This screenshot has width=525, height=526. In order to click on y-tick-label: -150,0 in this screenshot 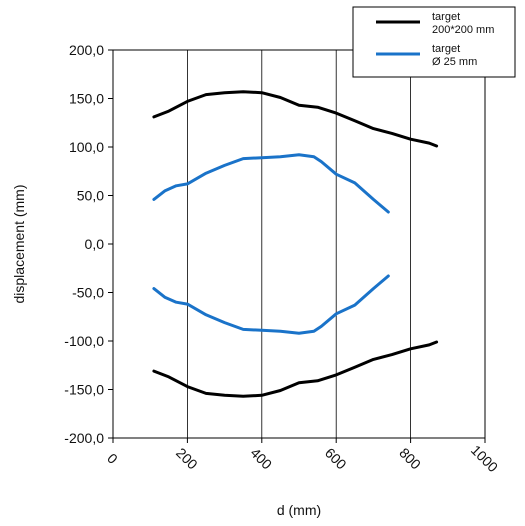, I will do `click(84, 390)`.